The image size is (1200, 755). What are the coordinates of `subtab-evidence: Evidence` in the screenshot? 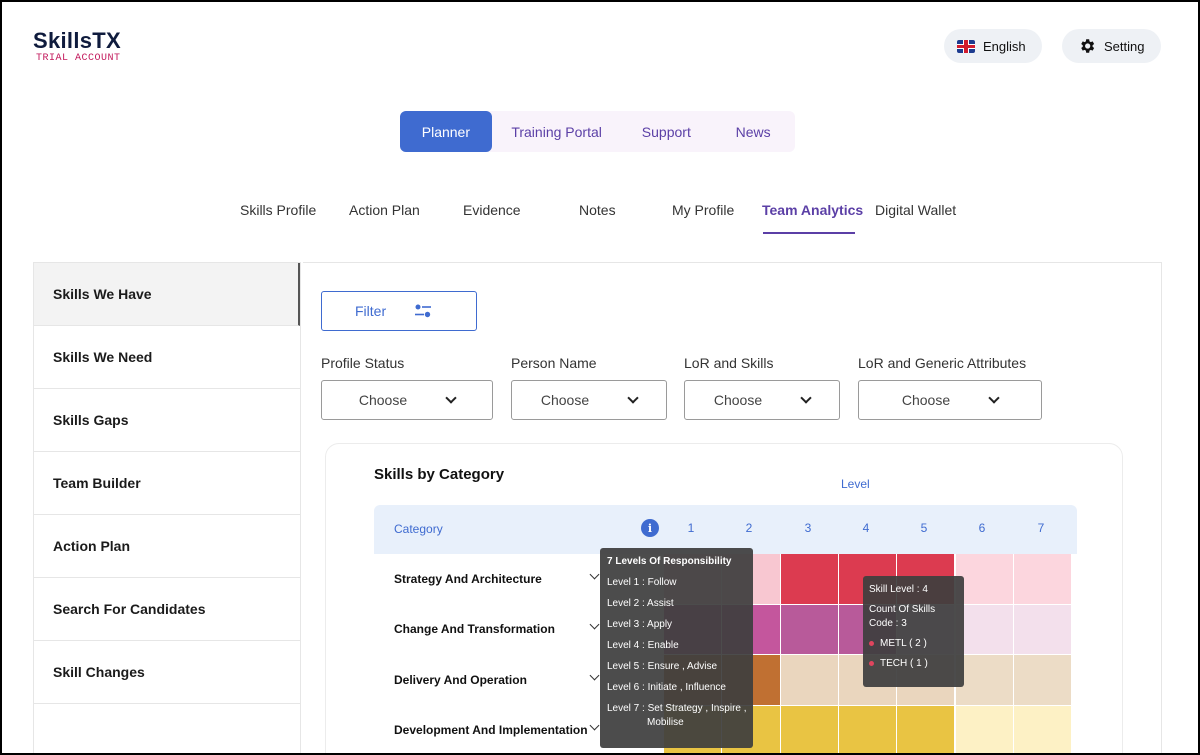 It's located at (492, 210).